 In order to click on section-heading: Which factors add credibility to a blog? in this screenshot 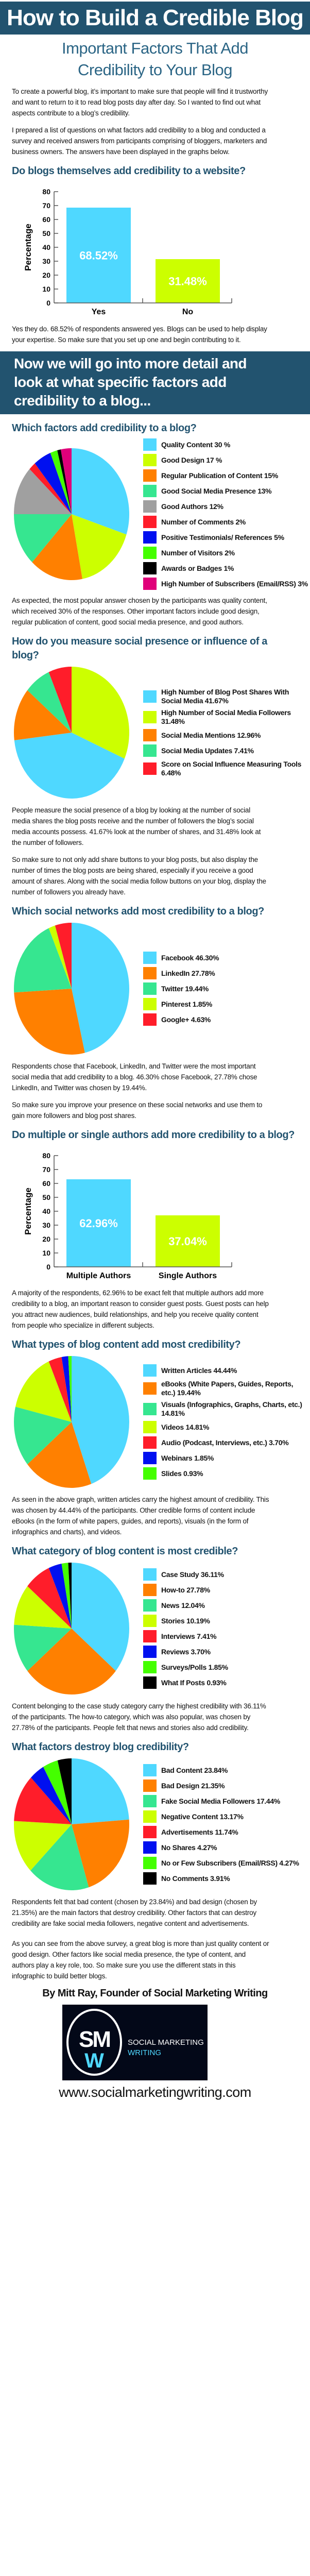, I will do `click(105, 428)`.